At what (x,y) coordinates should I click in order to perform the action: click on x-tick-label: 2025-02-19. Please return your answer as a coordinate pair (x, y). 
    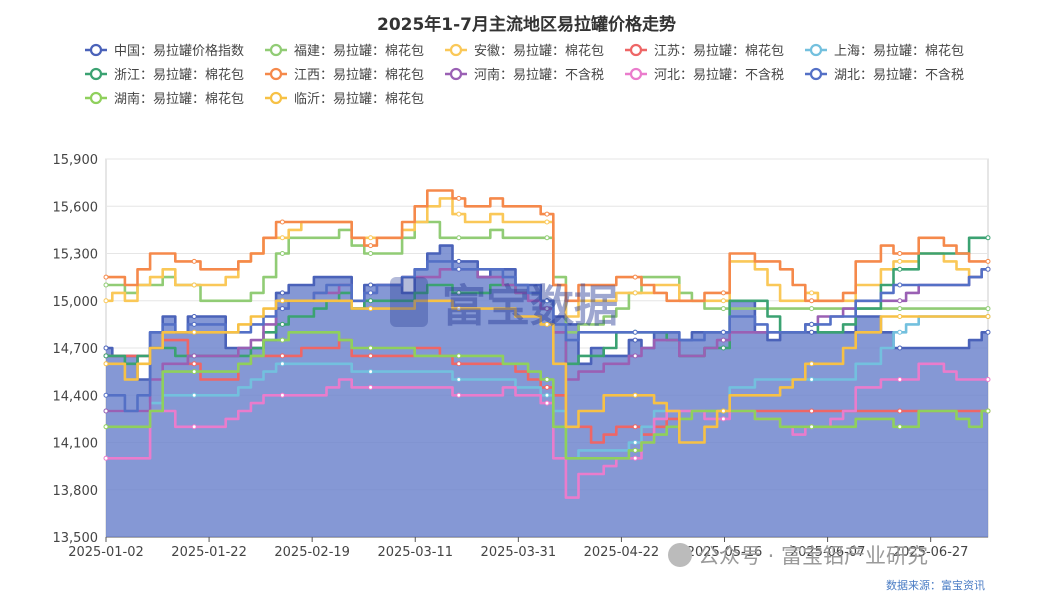
    Looking at the image, I should click on (312, 552).